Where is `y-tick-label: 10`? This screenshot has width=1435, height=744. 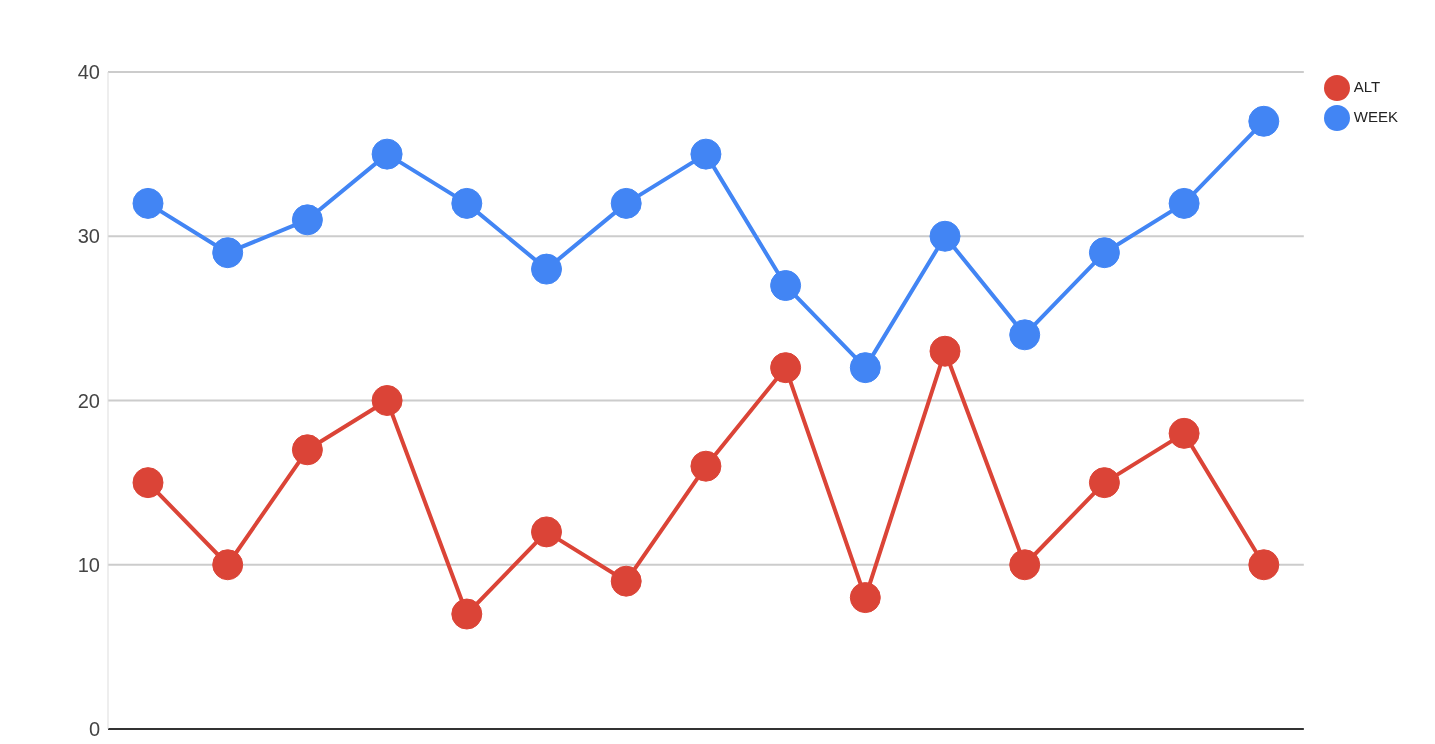
y-tick-label: 10 is located at coordinates (88, 564).